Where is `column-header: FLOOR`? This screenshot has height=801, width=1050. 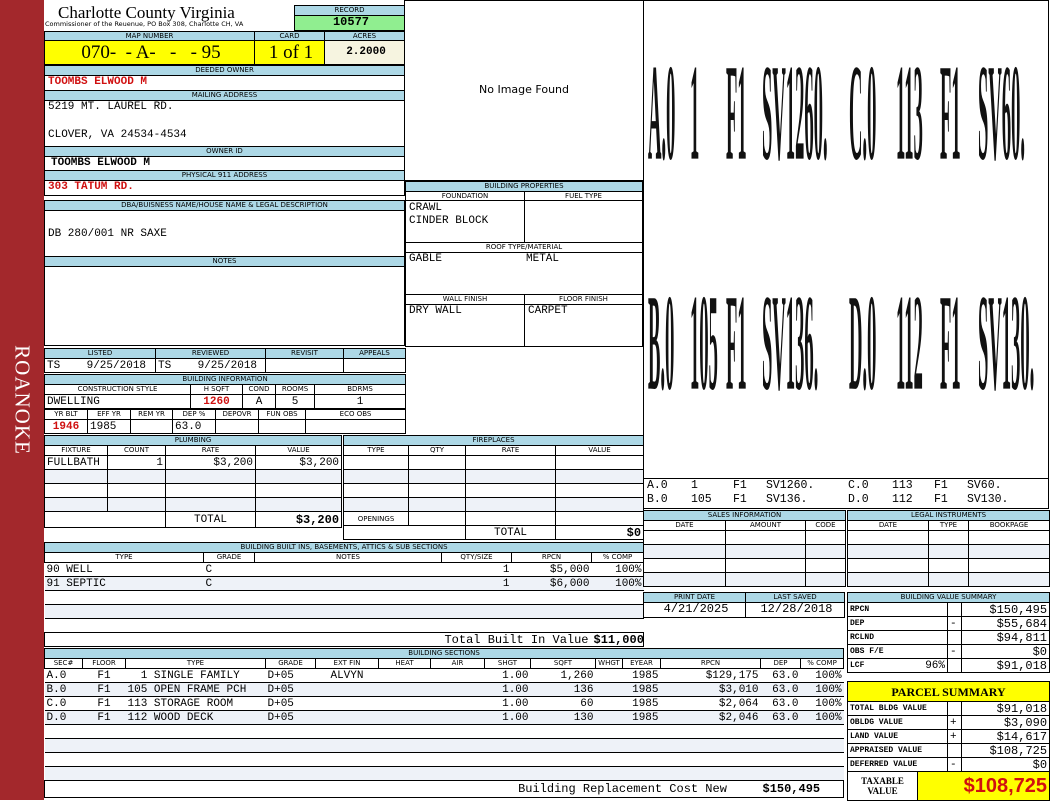
column-header: FLOOR is located at coordinates (104, 663).